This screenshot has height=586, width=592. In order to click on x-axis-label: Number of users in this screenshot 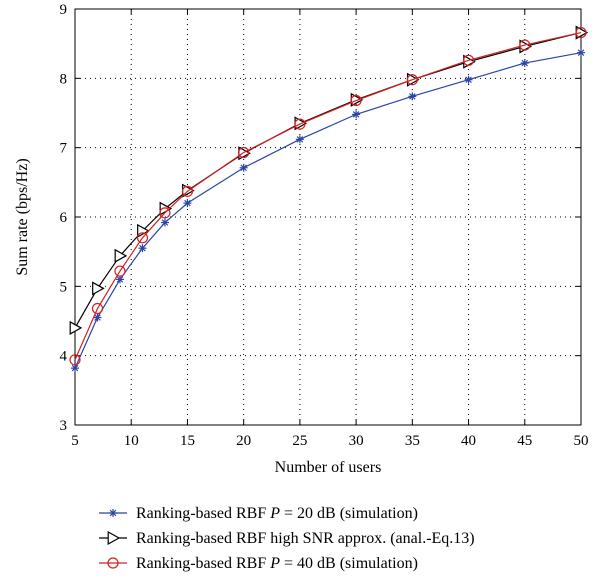, I will do `click(328, 467)`.